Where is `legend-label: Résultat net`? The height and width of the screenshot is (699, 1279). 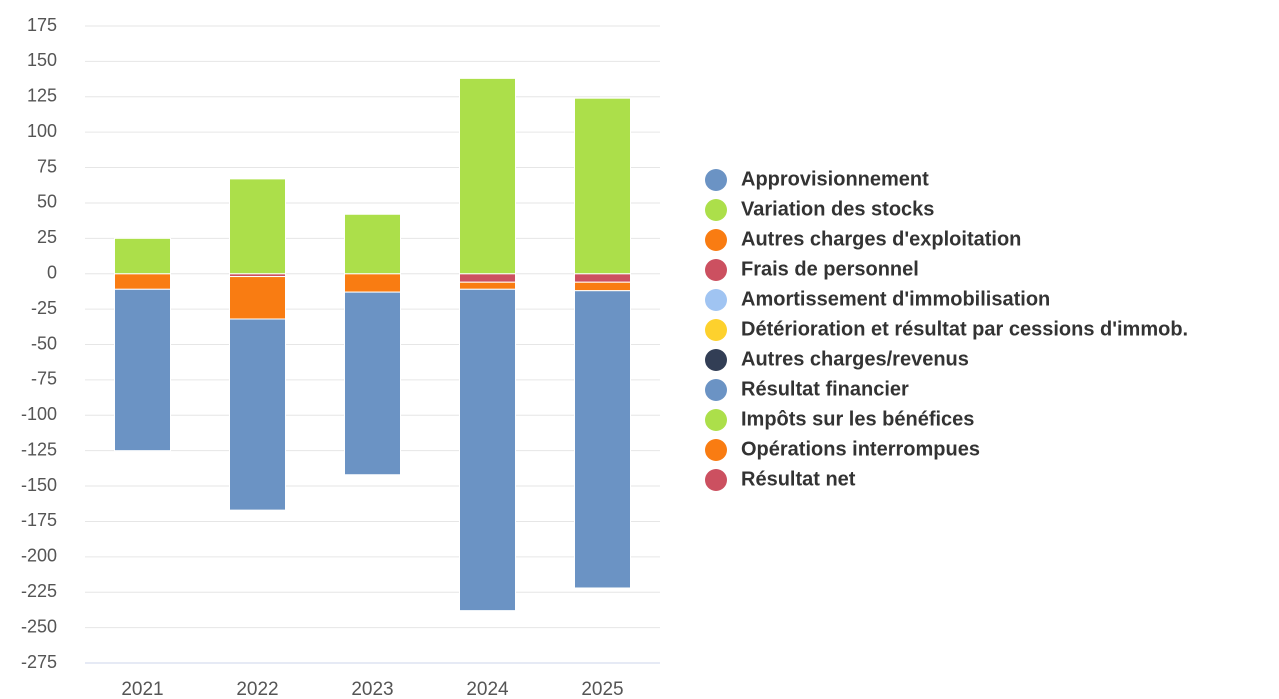 legend-label: Résultat net is located at coordinates (798, 479).